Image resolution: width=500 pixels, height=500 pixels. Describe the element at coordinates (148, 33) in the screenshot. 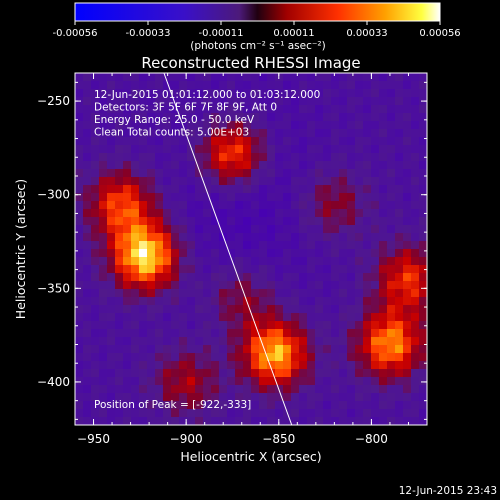

I see `colorbar-tick-label: -0.00033` at that location.